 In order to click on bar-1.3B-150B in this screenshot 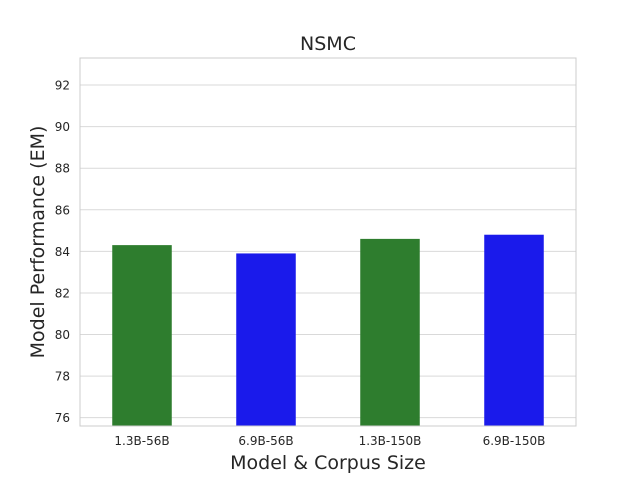, I will do `click(390, 332)`.